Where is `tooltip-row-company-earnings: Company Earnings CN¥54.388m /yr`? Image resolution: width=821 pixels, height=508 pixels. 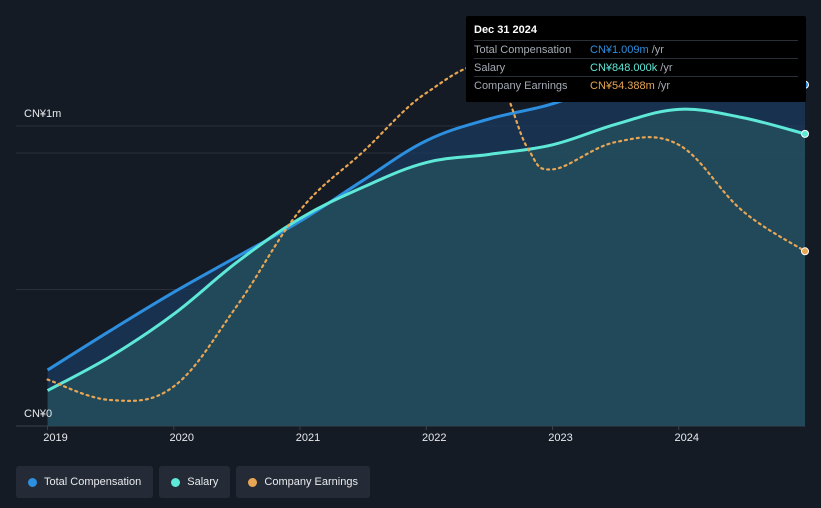
tooltip-row-company-earnings: Company Earnings CN¥54.388m /yr is located at coordinates (636, 85).